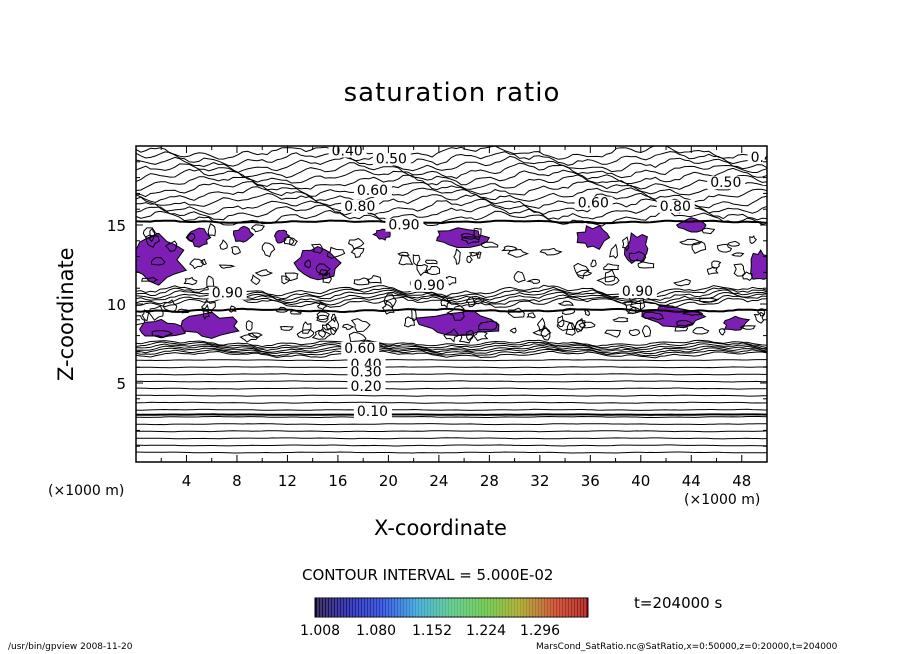 This screenshot has width=904, height=654. I want to click on contour-label: 0.60, so click(359, 349).